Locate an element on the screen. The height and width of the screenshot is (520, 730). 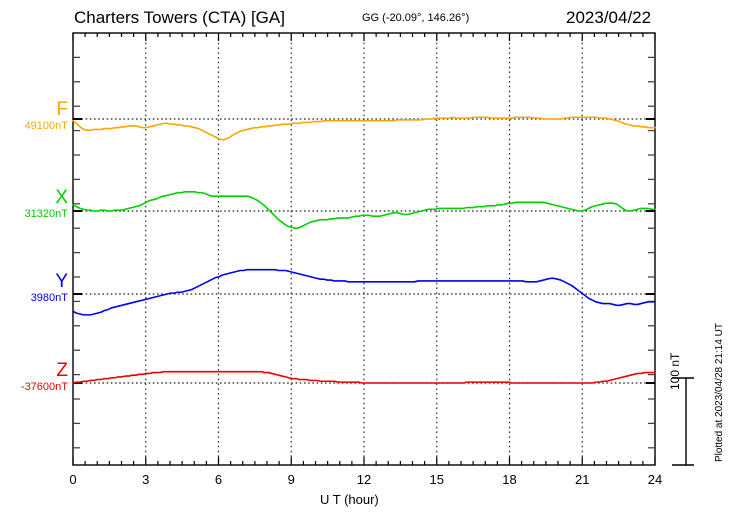
trace-label-z-baseline: -37600nT is located at coordinates (44, 387).